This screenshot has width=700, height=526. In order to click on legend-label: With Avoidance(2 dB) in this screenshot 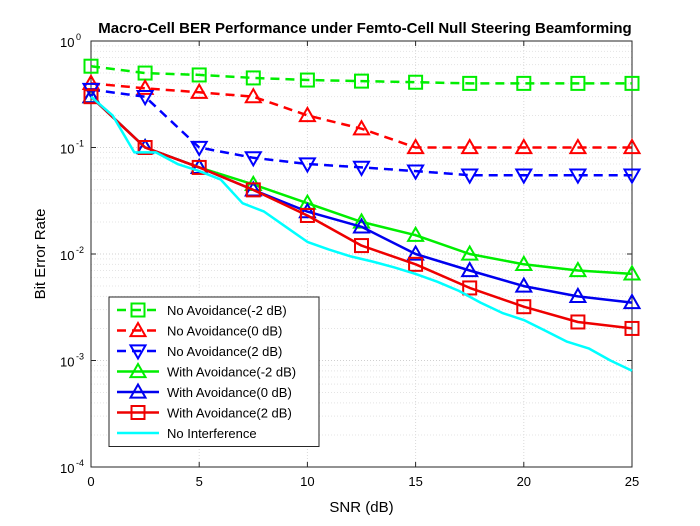, I will do `click(229, 413)`.